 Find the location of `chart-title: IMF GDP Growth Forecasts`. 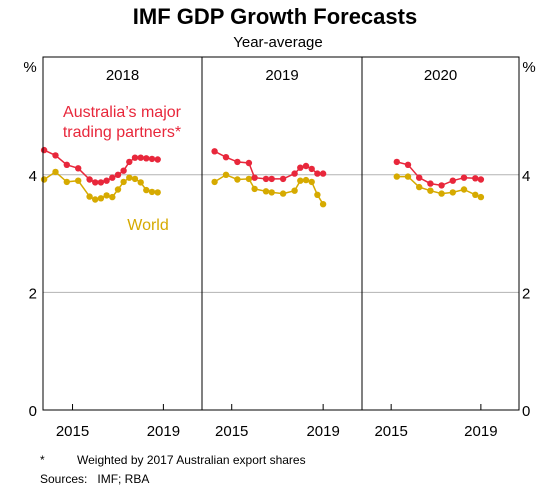

chart-title: IMF GDP Growth Forecasts is located at coordinates (275, 16).